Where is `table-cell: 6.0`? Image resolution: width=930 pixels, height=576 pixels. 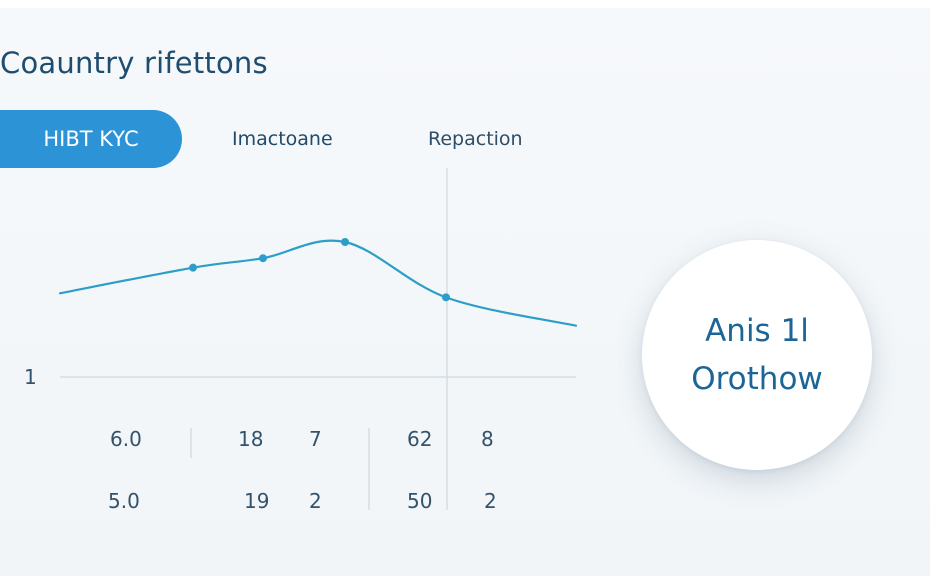
table-cell: 6.0 is located at coordinates (126, 439).